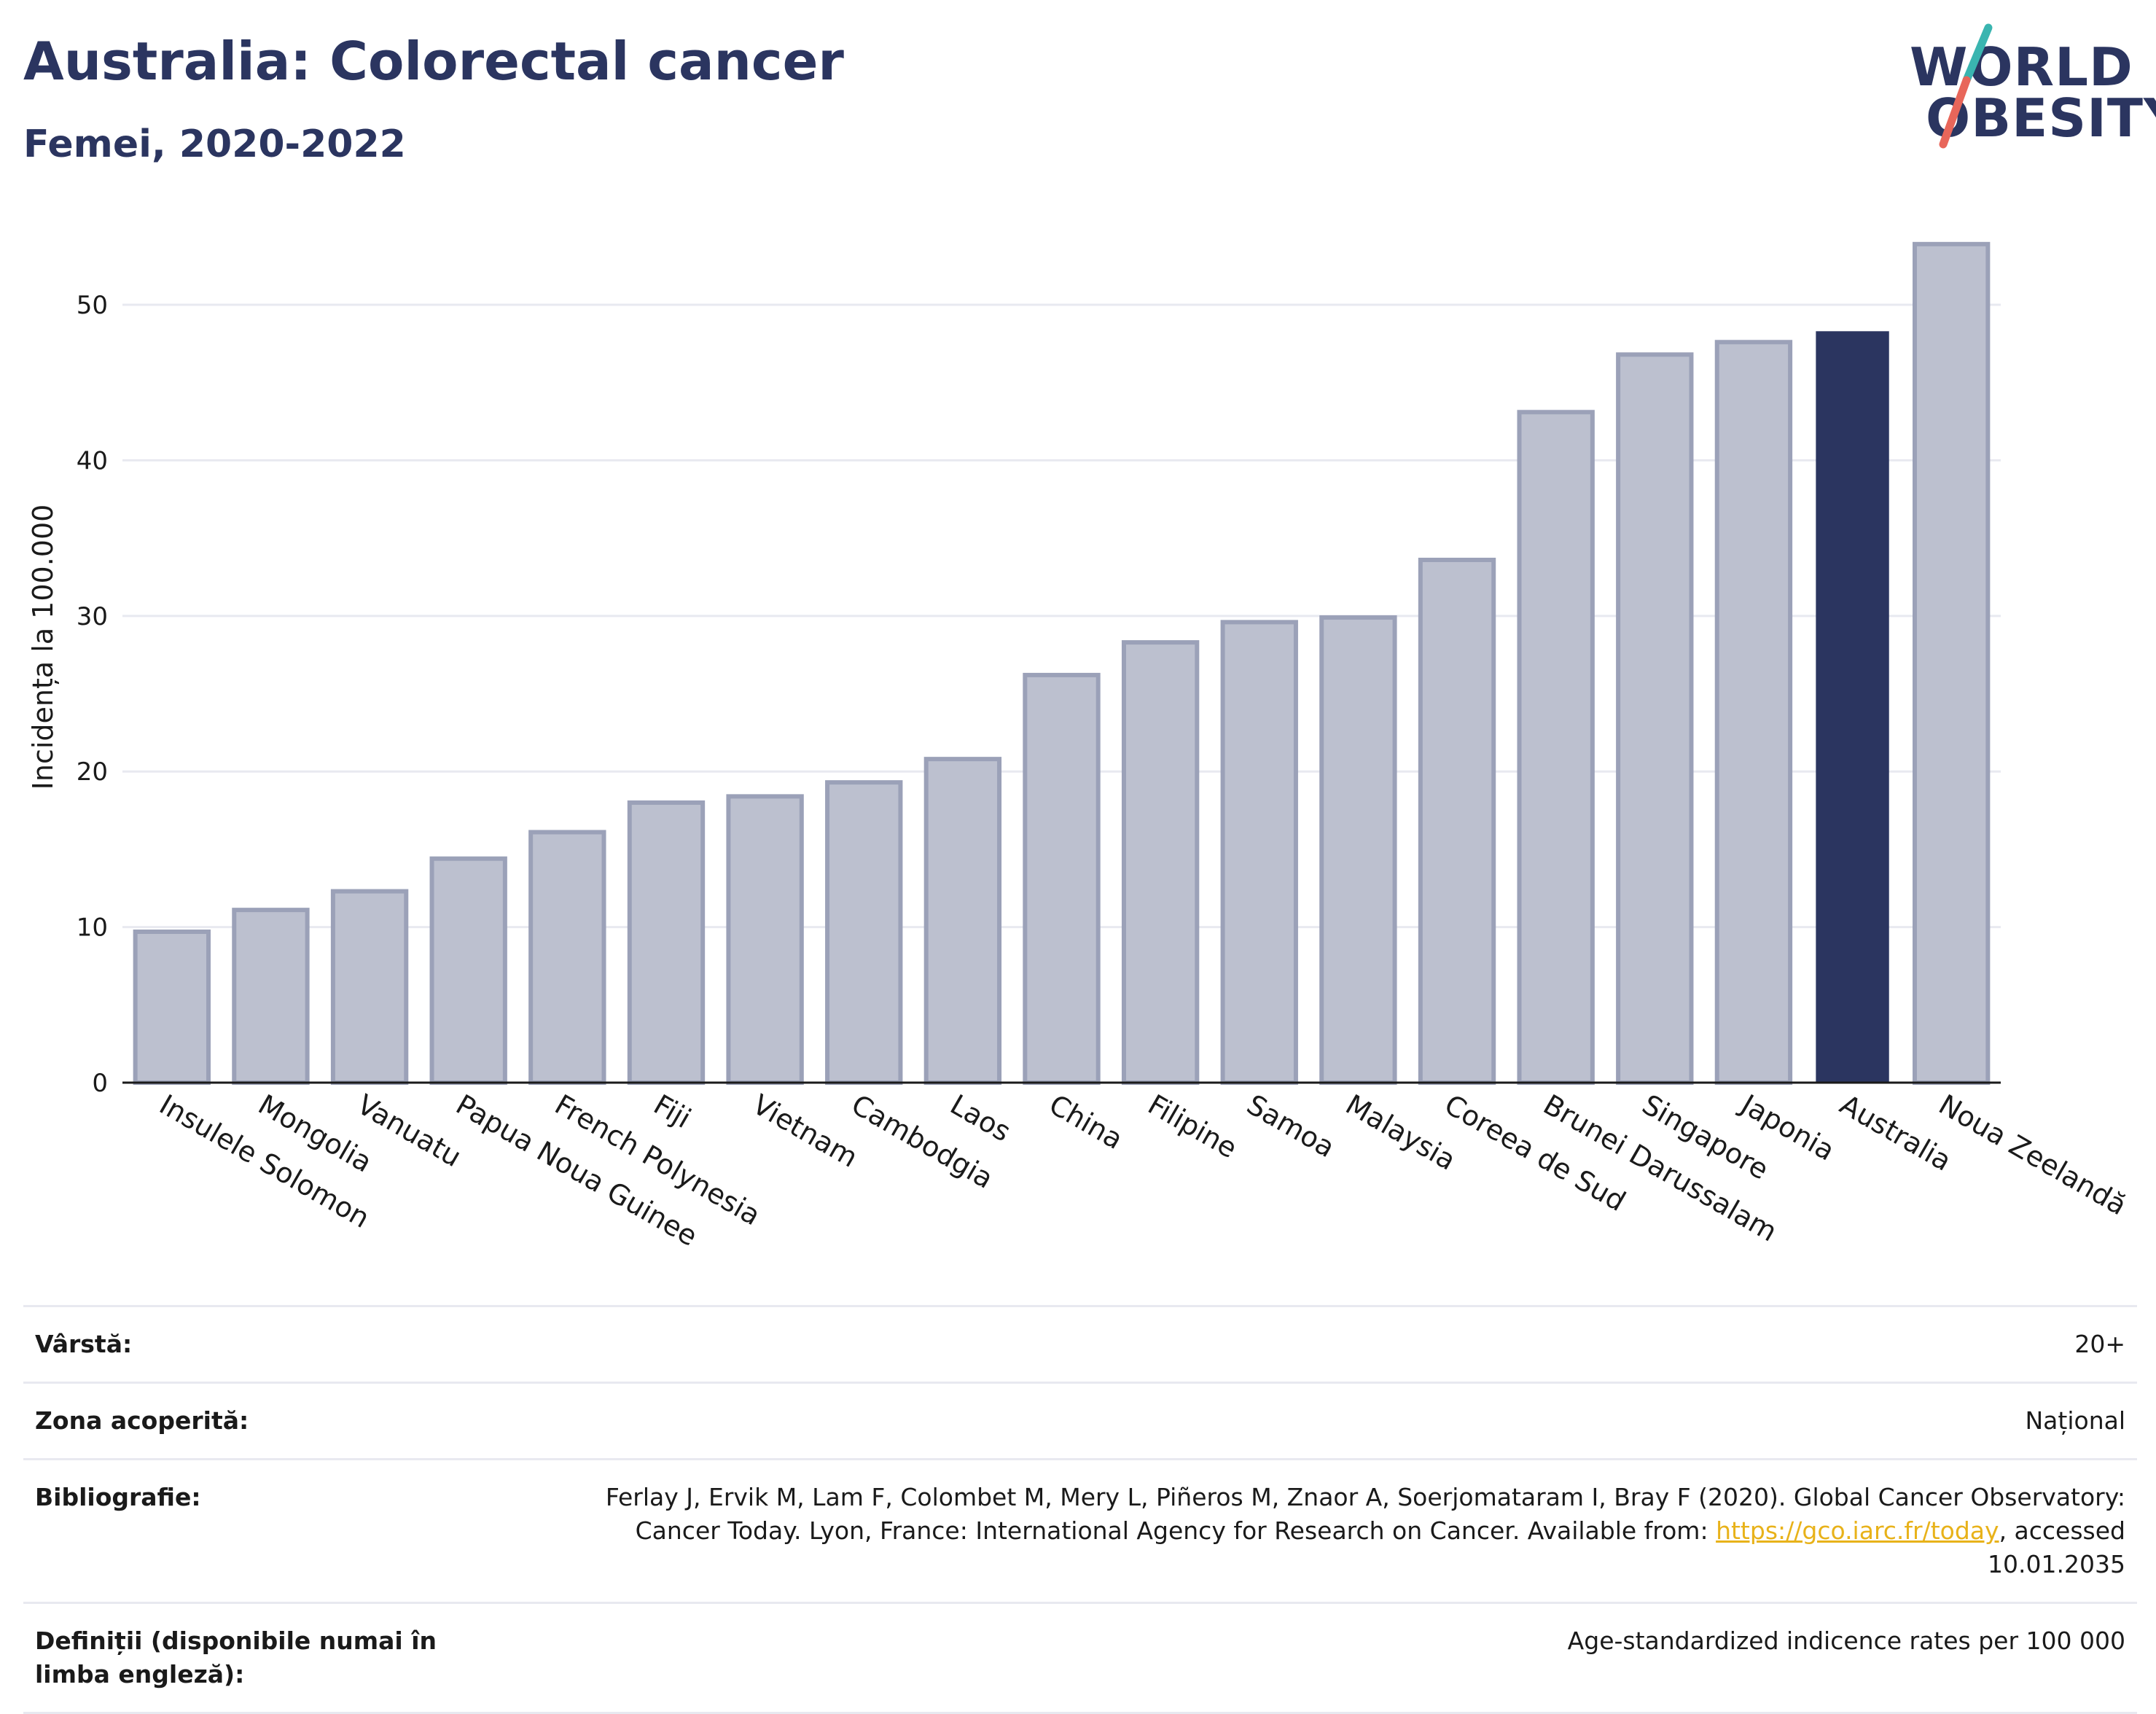  Describe the element at coordinates (981, 1118) in the screenshot. I see `x-tick-label: Laos` at that location.